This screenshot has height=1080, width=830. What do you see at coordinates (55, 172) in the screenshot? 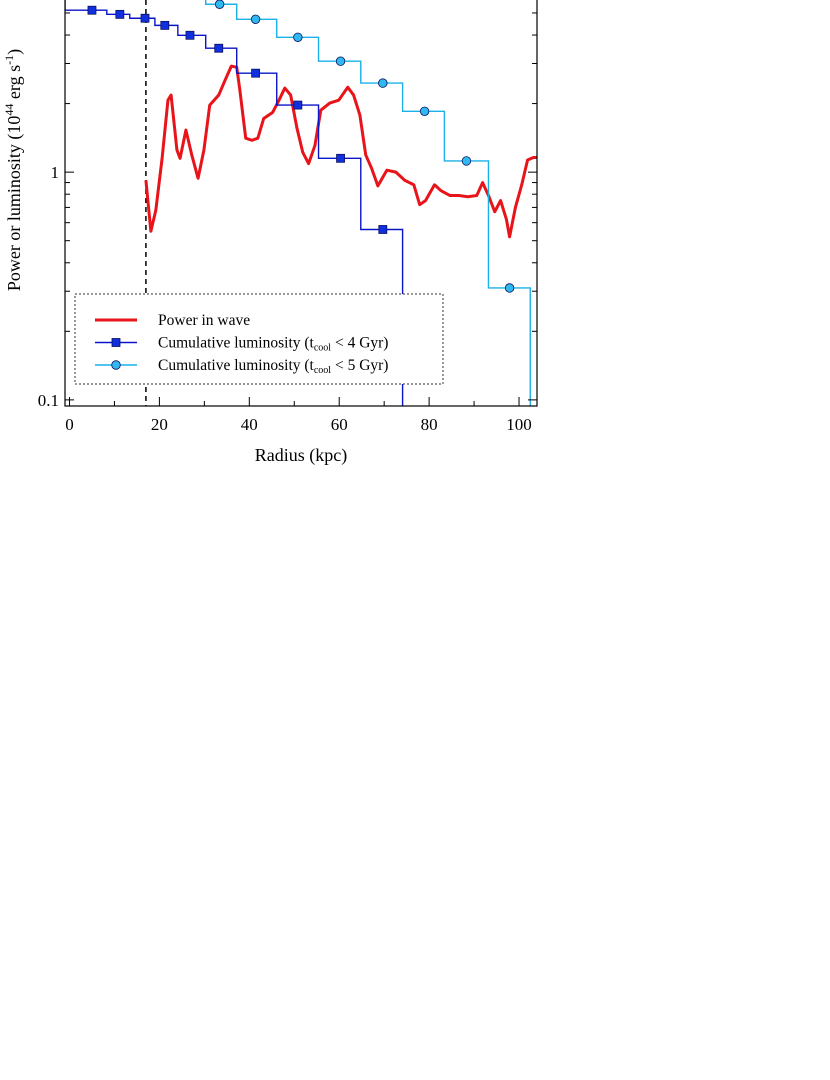
I see `y-tick-label: 1` at bounding box center [55, 172].